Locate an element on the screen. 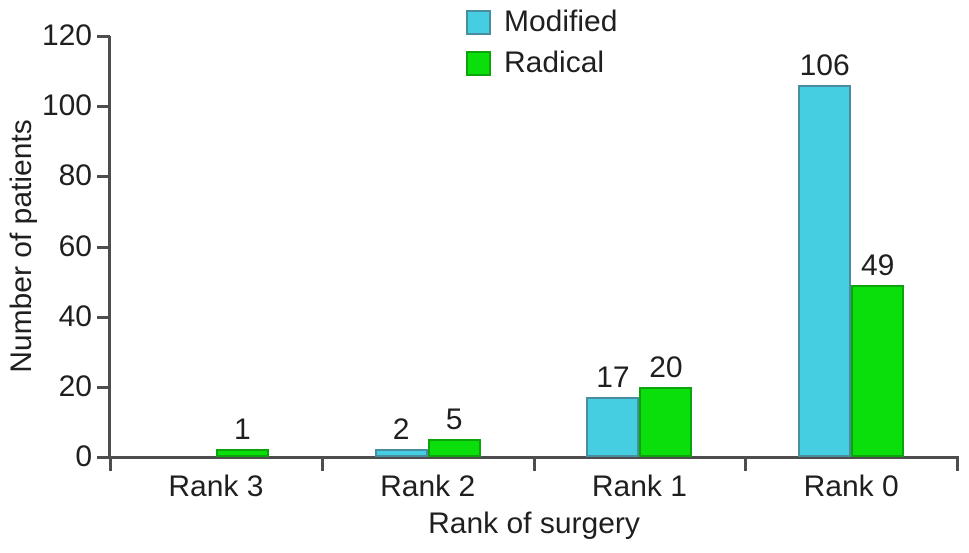 Image resolution: width=969 pixels, height=553 pixels. radical-series-swatch is located at coordinates (478, 63).